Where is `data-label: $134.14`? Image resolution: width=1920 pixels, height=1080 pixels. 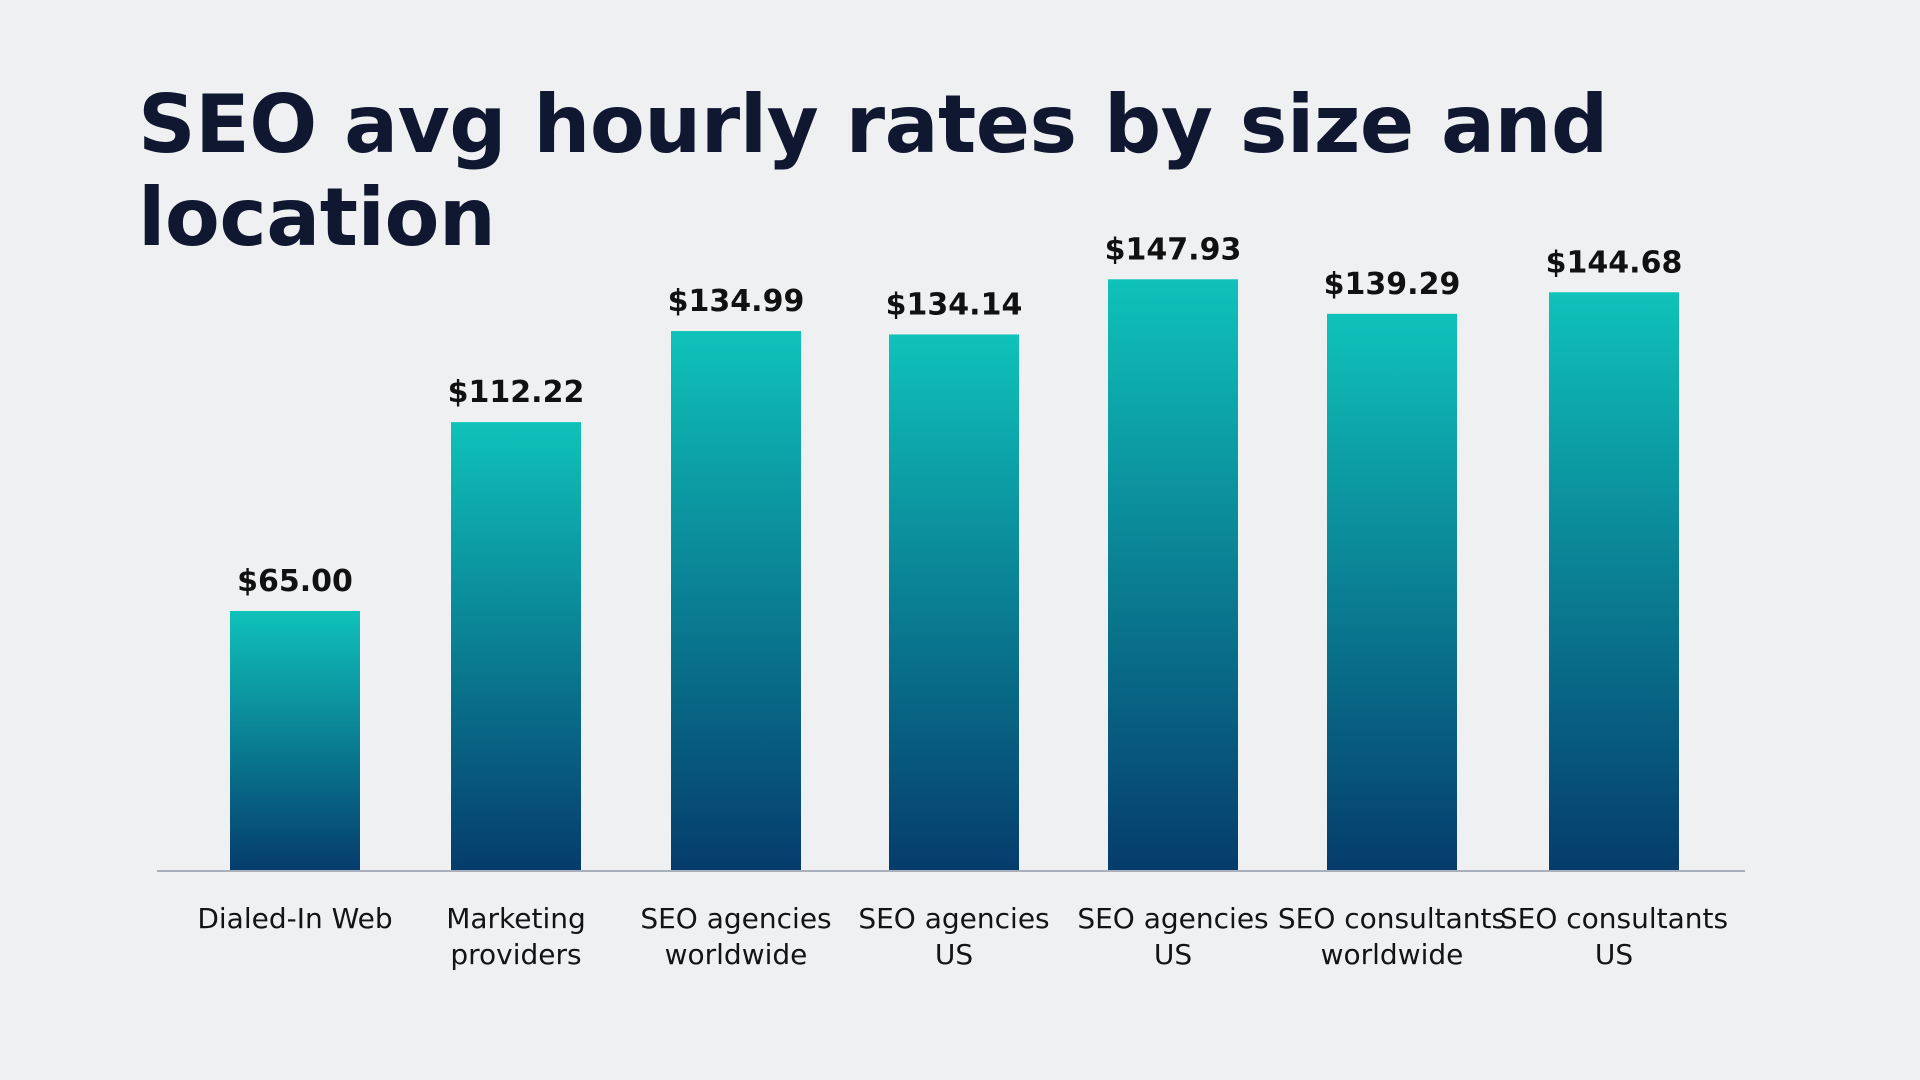
data-label: $134.14 is located at coordinates (954, 304).